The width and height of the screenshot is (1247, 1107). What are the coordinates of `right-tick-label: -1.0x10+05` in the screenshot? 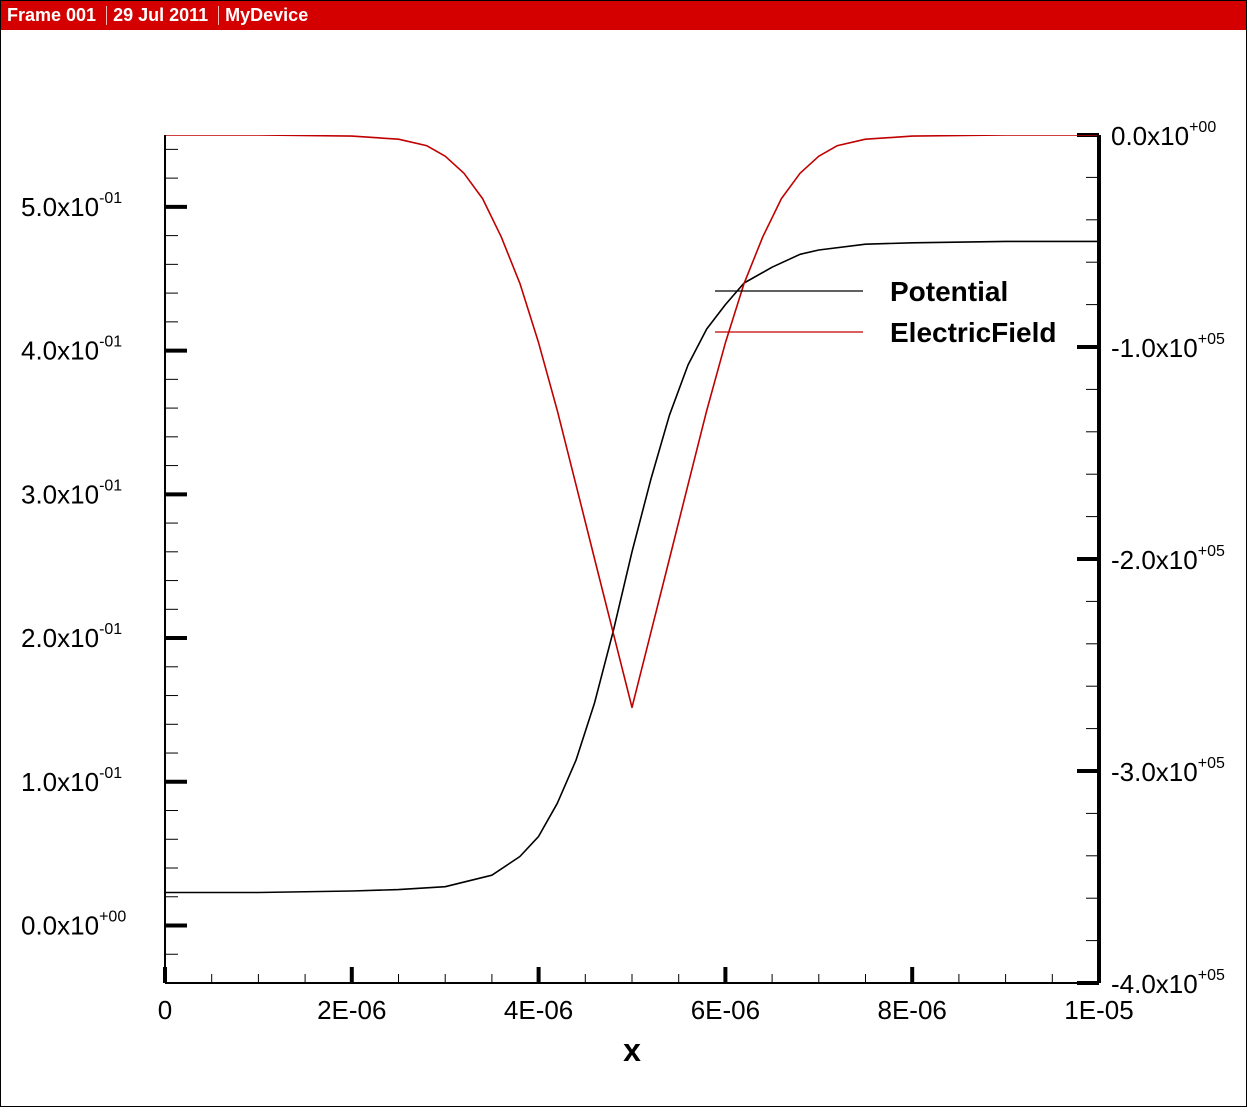 It's located at (1168, 347).